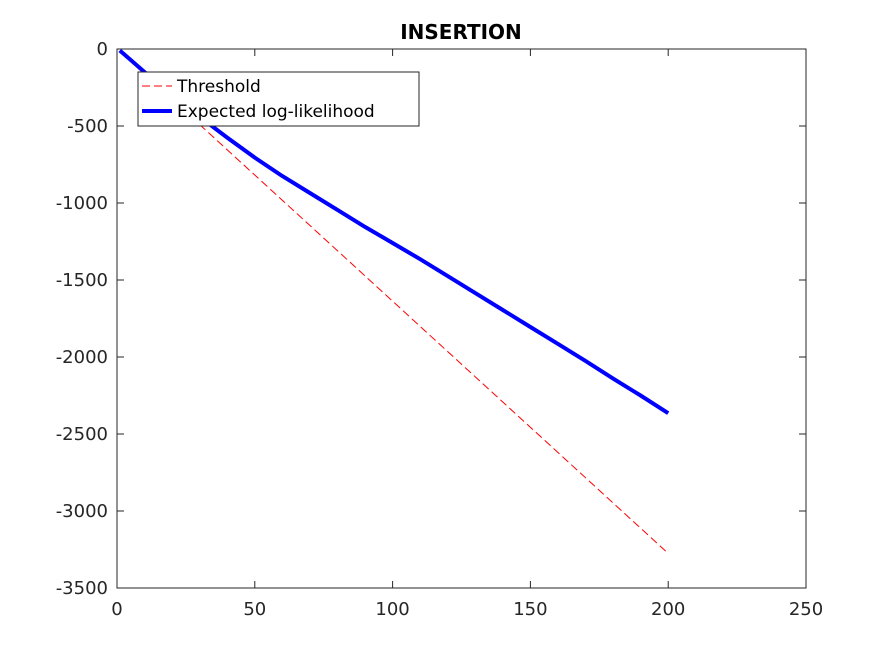 The height and width of the screenshot is (659, 891). Describe the element at coordinates (392, 609) in the screenshot. I see `x-tick-label: 100` at that location.